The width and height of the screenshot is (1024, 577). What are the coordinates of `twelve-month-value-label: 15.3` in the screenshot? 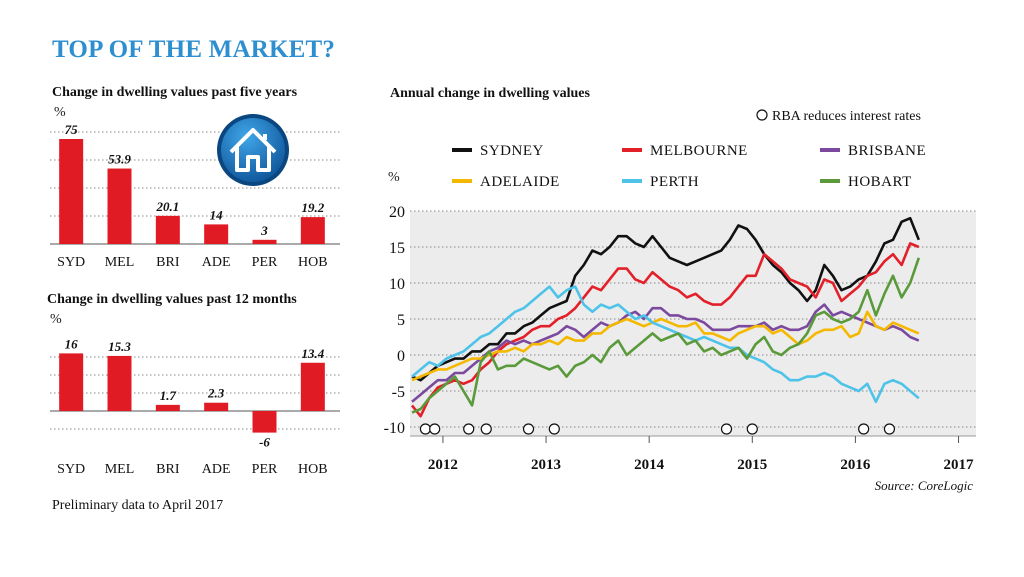 It's located at (119, 346).